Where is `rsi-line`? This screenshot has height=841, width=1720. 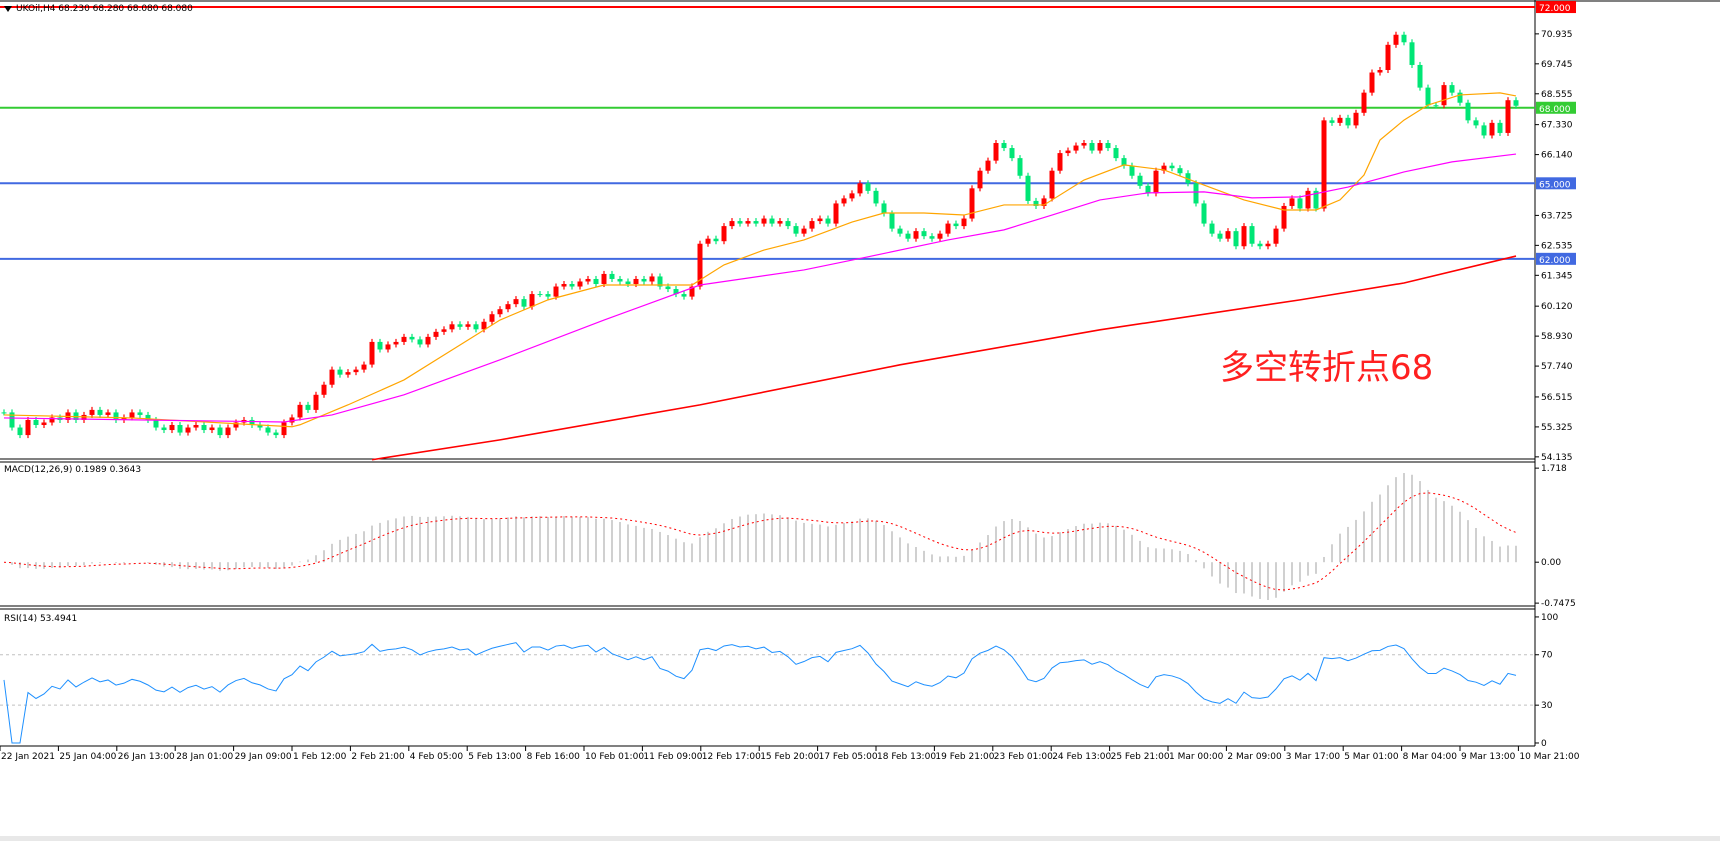
rsi-line is located at coordinates (760, 693).